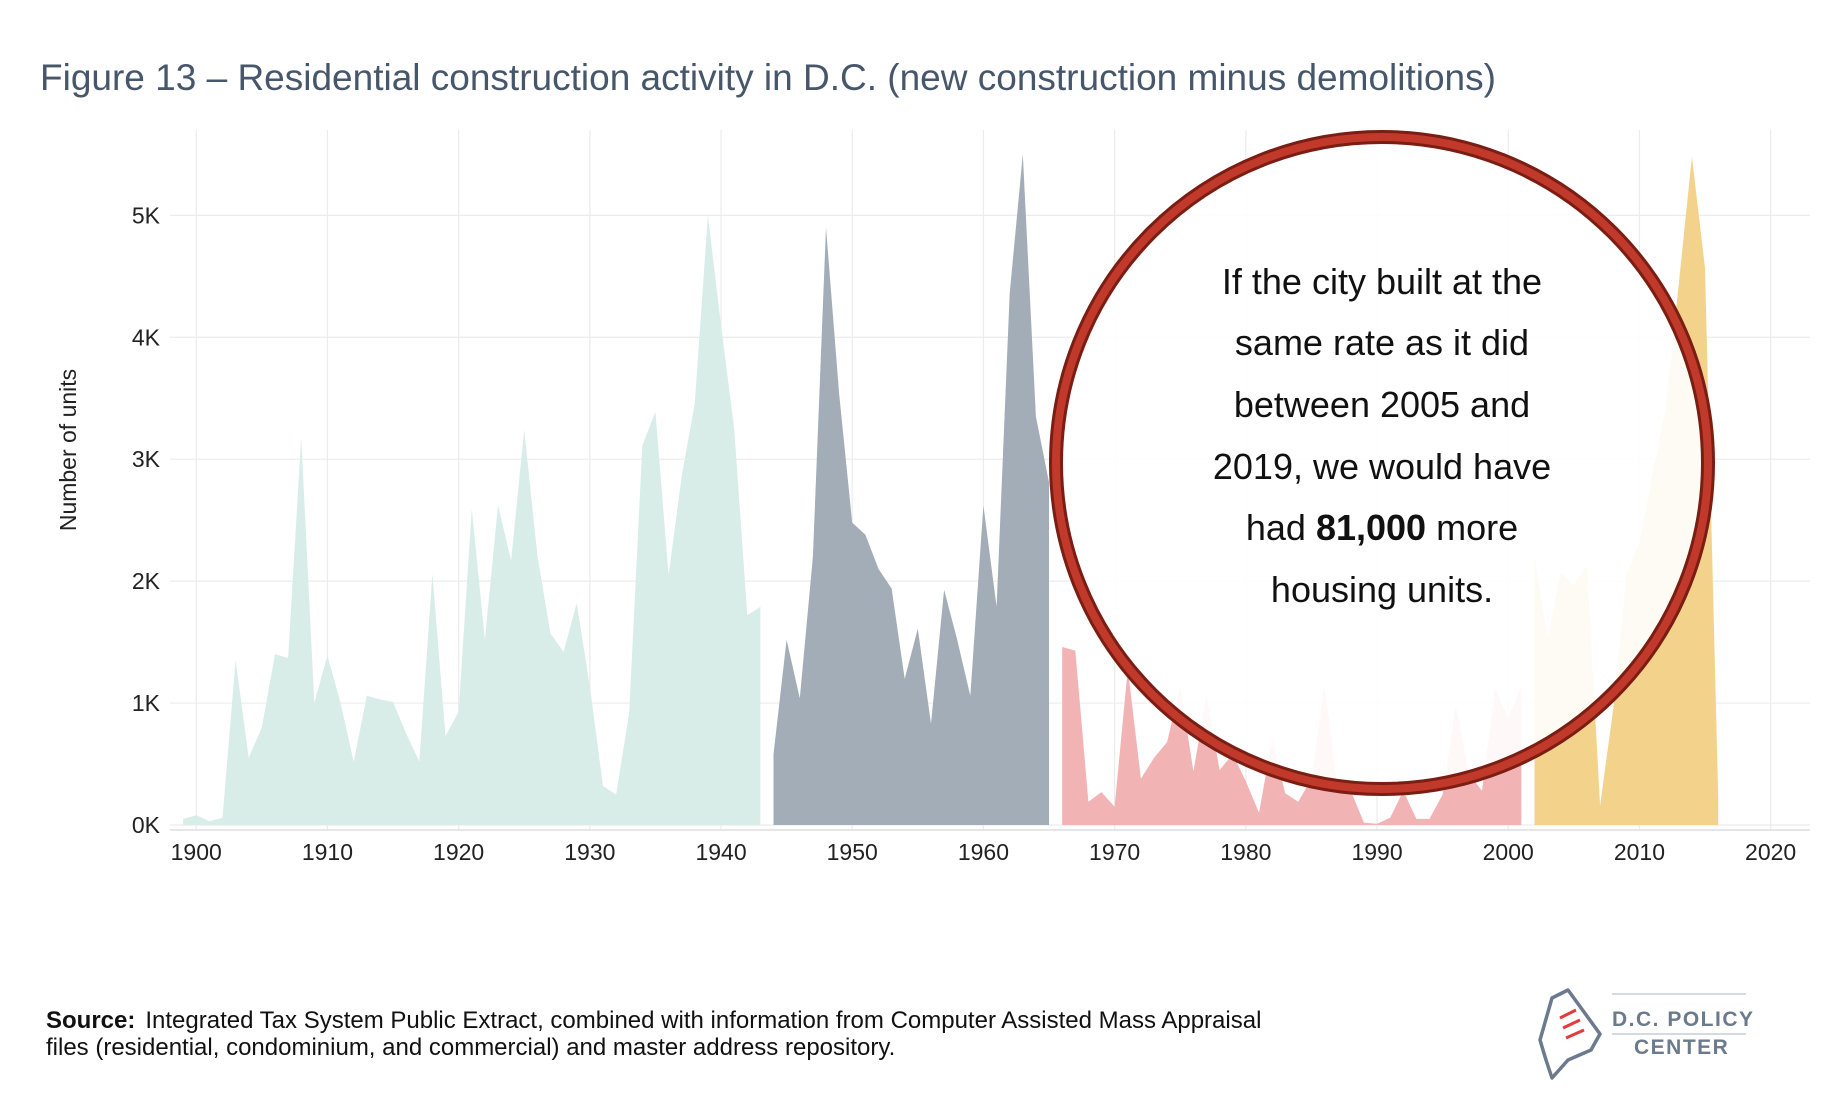  What do you see at coordinates (327, 852) in the screenshot?
I see `x-tick-label: 1910` at bounding box center [327, 852].